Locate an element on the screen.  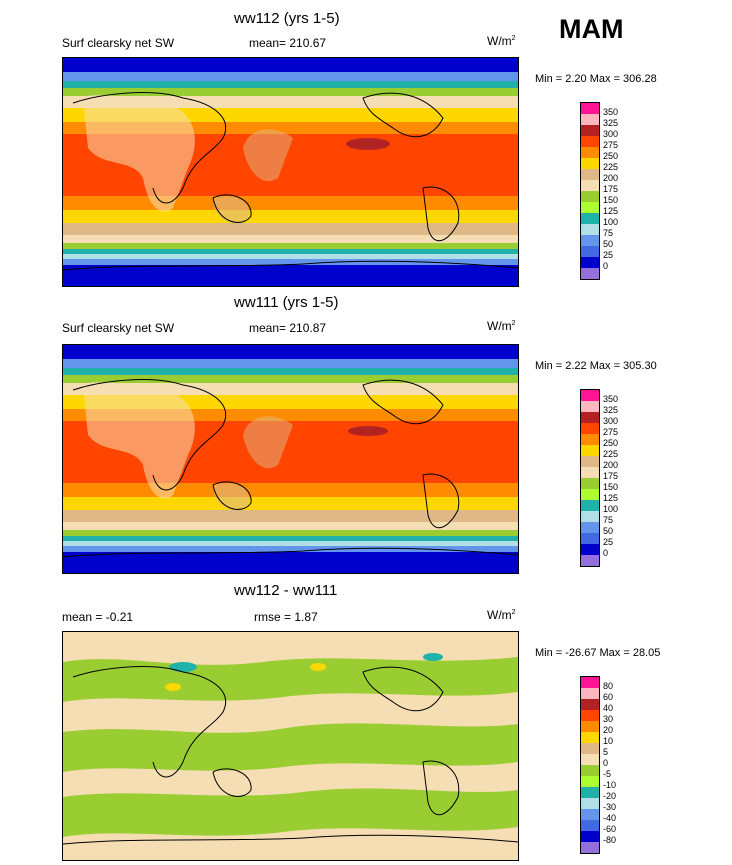
panel-3-legend-bar is located at coordinates (590, 765).